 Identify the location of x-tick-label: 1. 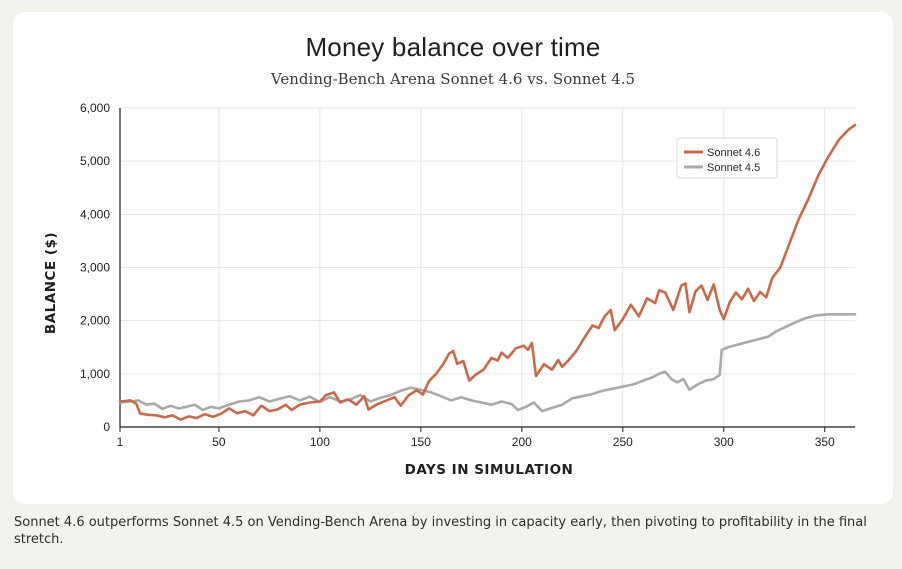
(120, 442).